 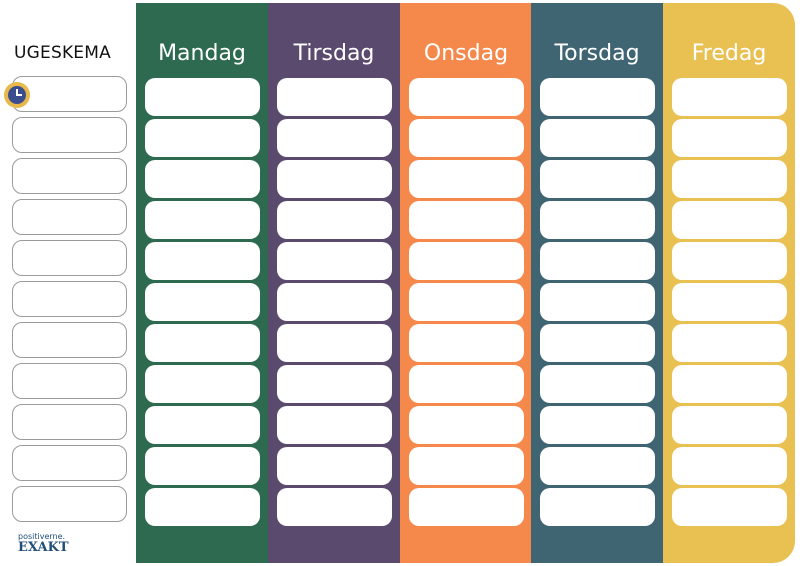 I want to click on day-title: Onsdag, so click(x=466, y=53).